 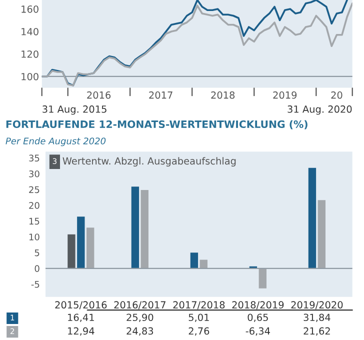 What do you see at coordinates (74, 110) in the screenshot?
I see `text: 31 Aug. 2015` at bounding box center [74, 110].